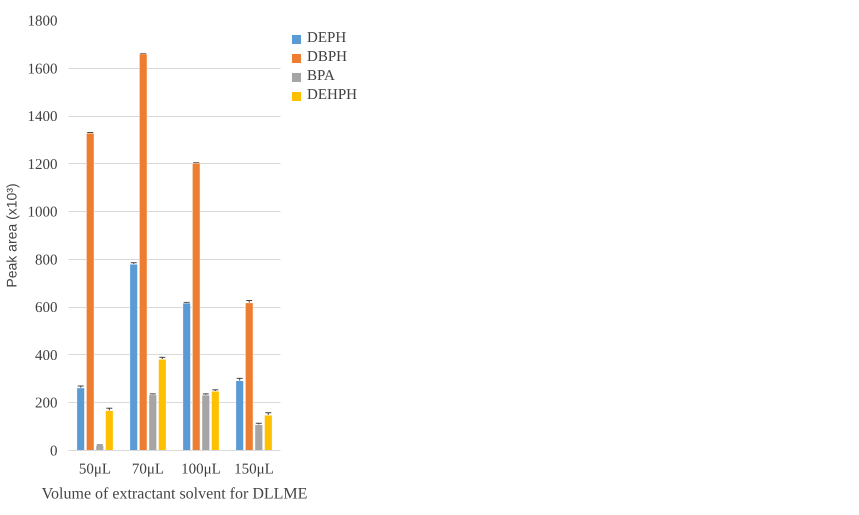 The height and width of the screenshot is (515, 859). Describe the element at coordinates (46, 356) in the screenshot. I see `y-tick-label: 400` at that location.